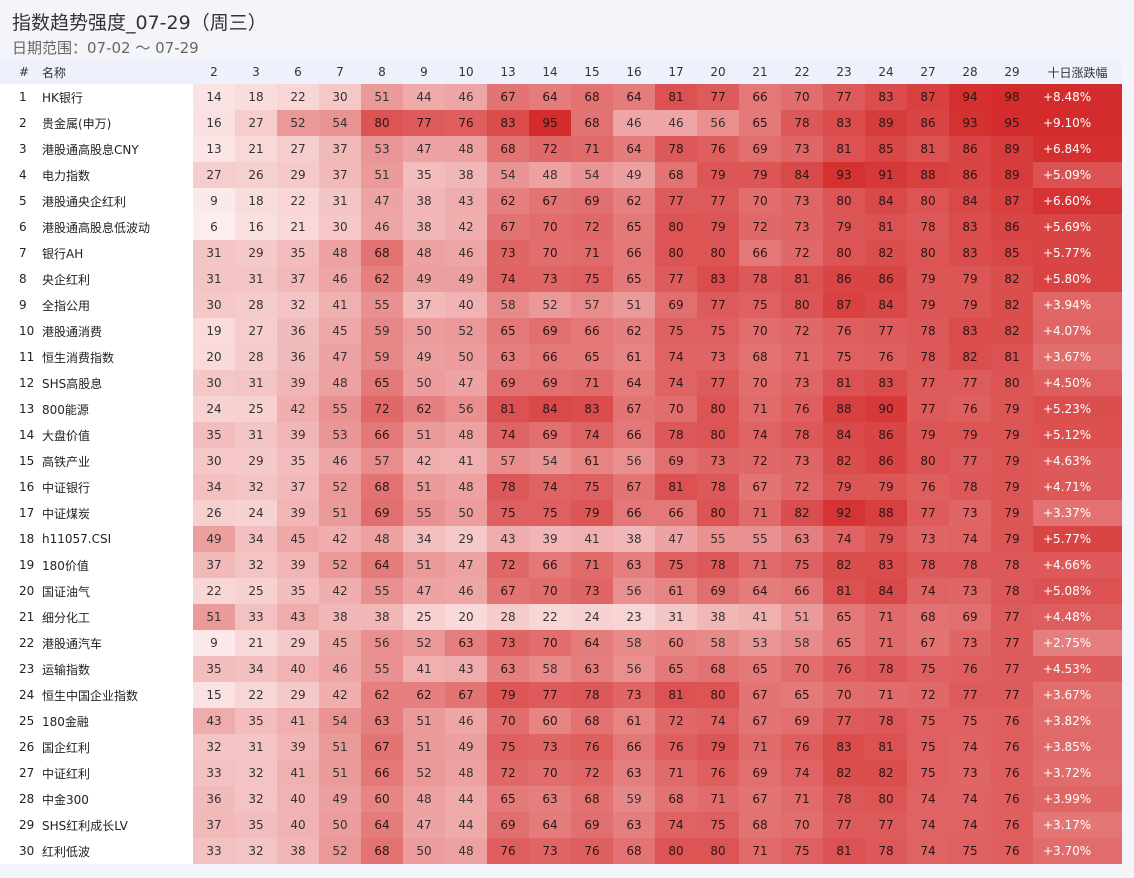  I want to click on ten-day-change-cell: +4.53%, so click(1077, 669).